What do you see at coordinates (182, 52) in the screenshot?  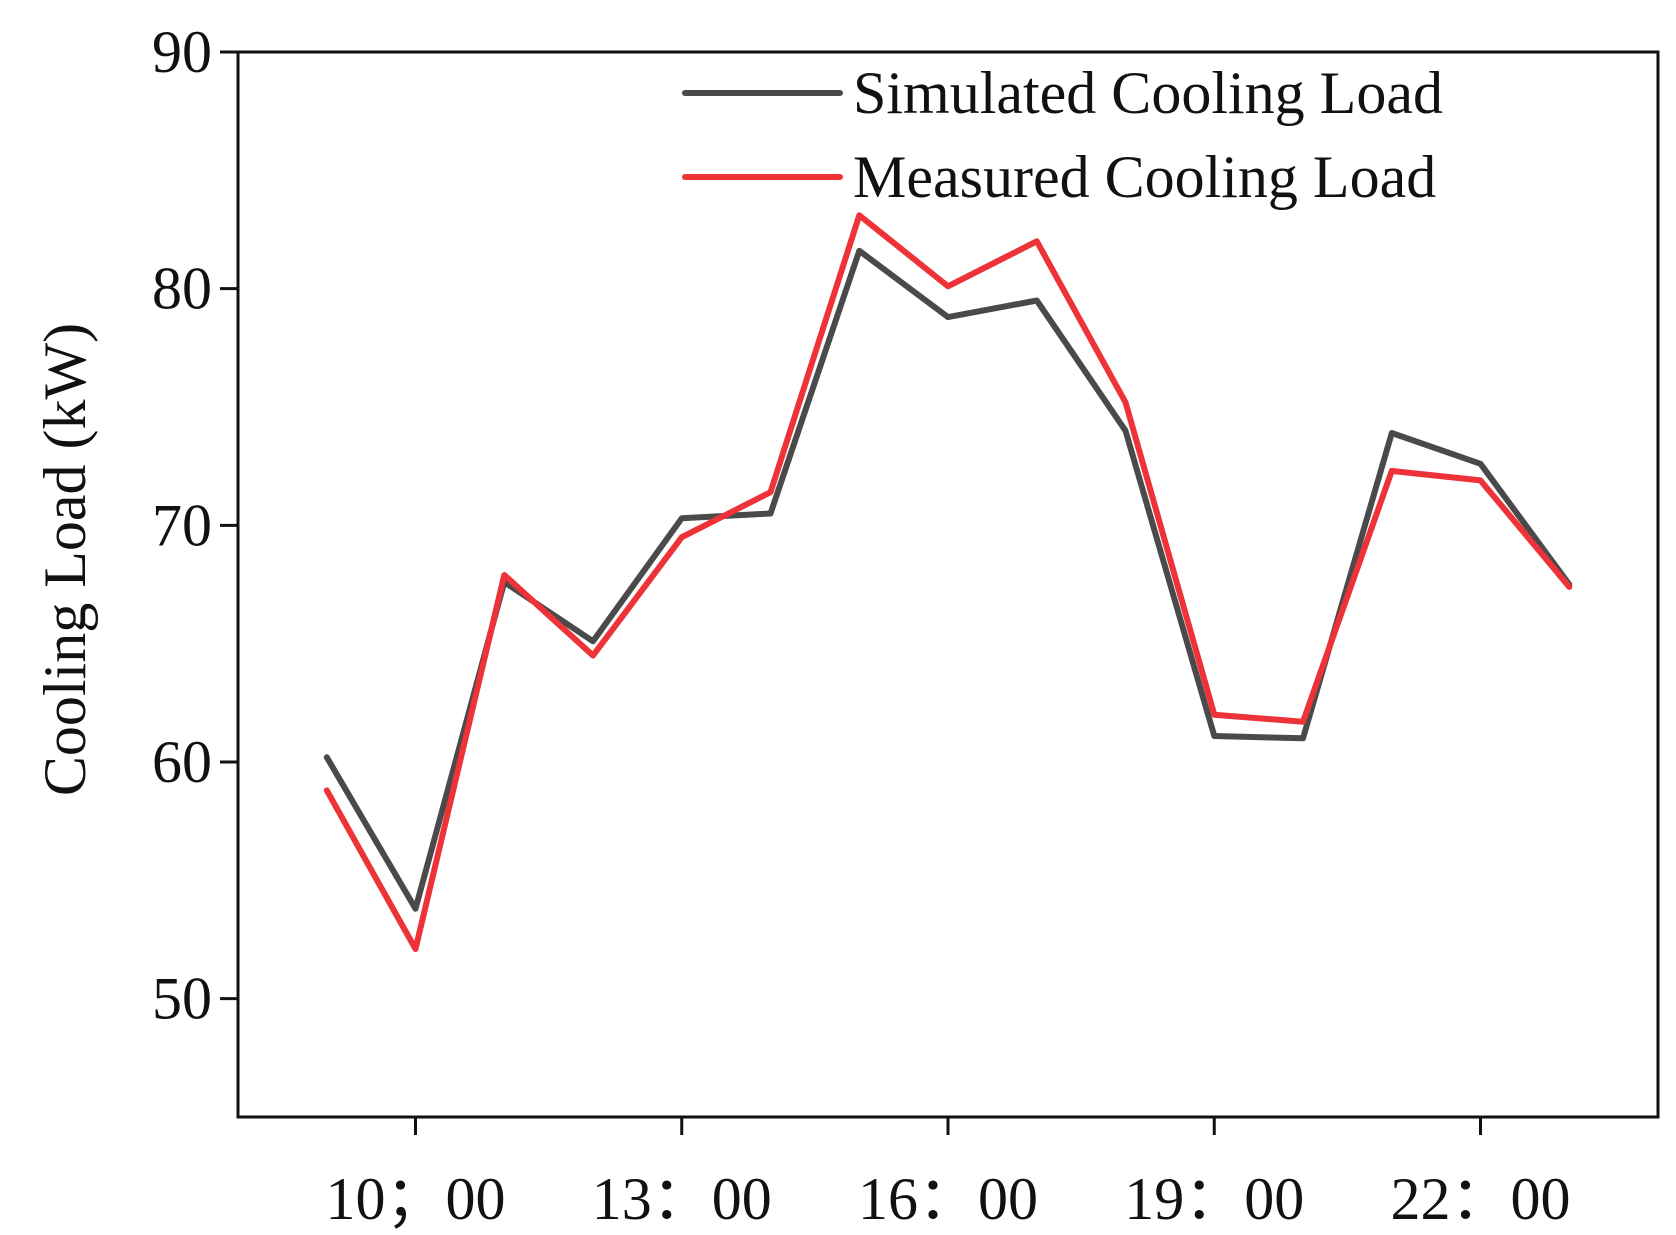 I see `y-tick-label: 90` at bounding box center [182, 52].